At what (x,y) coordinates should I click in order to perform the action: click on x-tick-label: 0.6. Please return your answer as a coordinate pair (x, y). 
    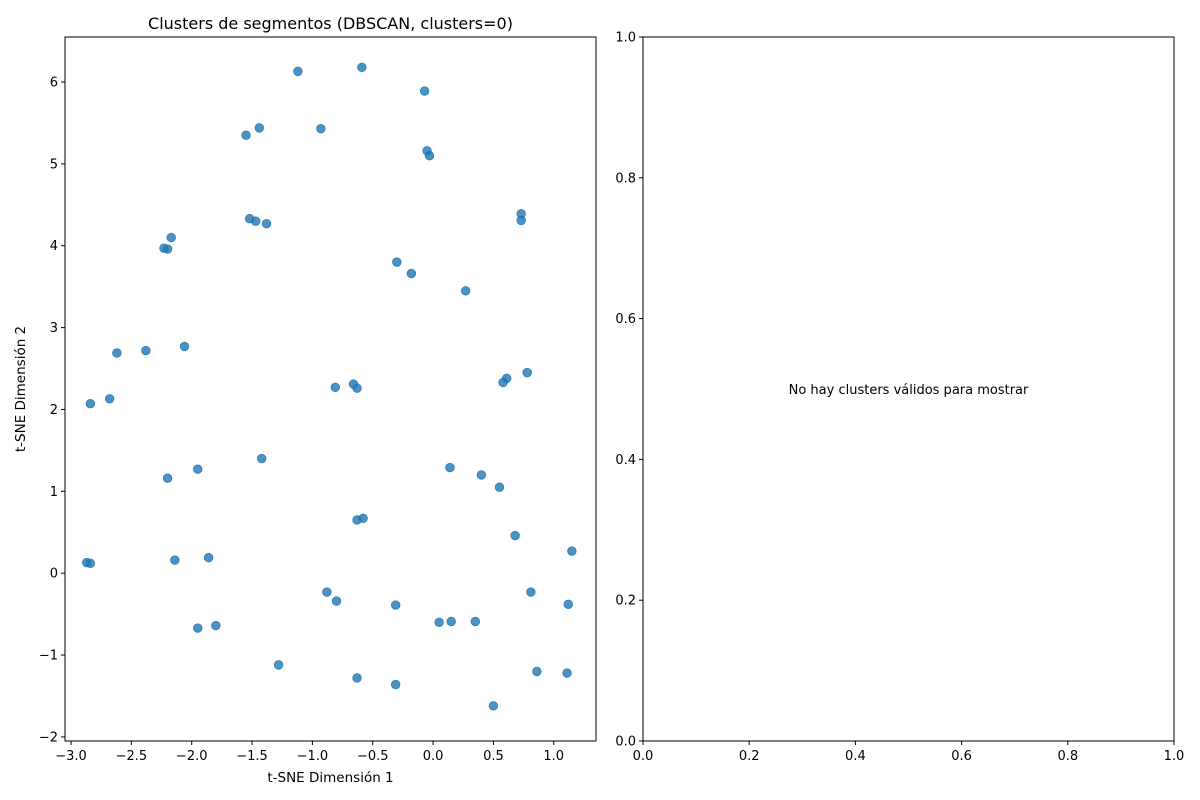
    Looking at the image, I should click on (961, 756).